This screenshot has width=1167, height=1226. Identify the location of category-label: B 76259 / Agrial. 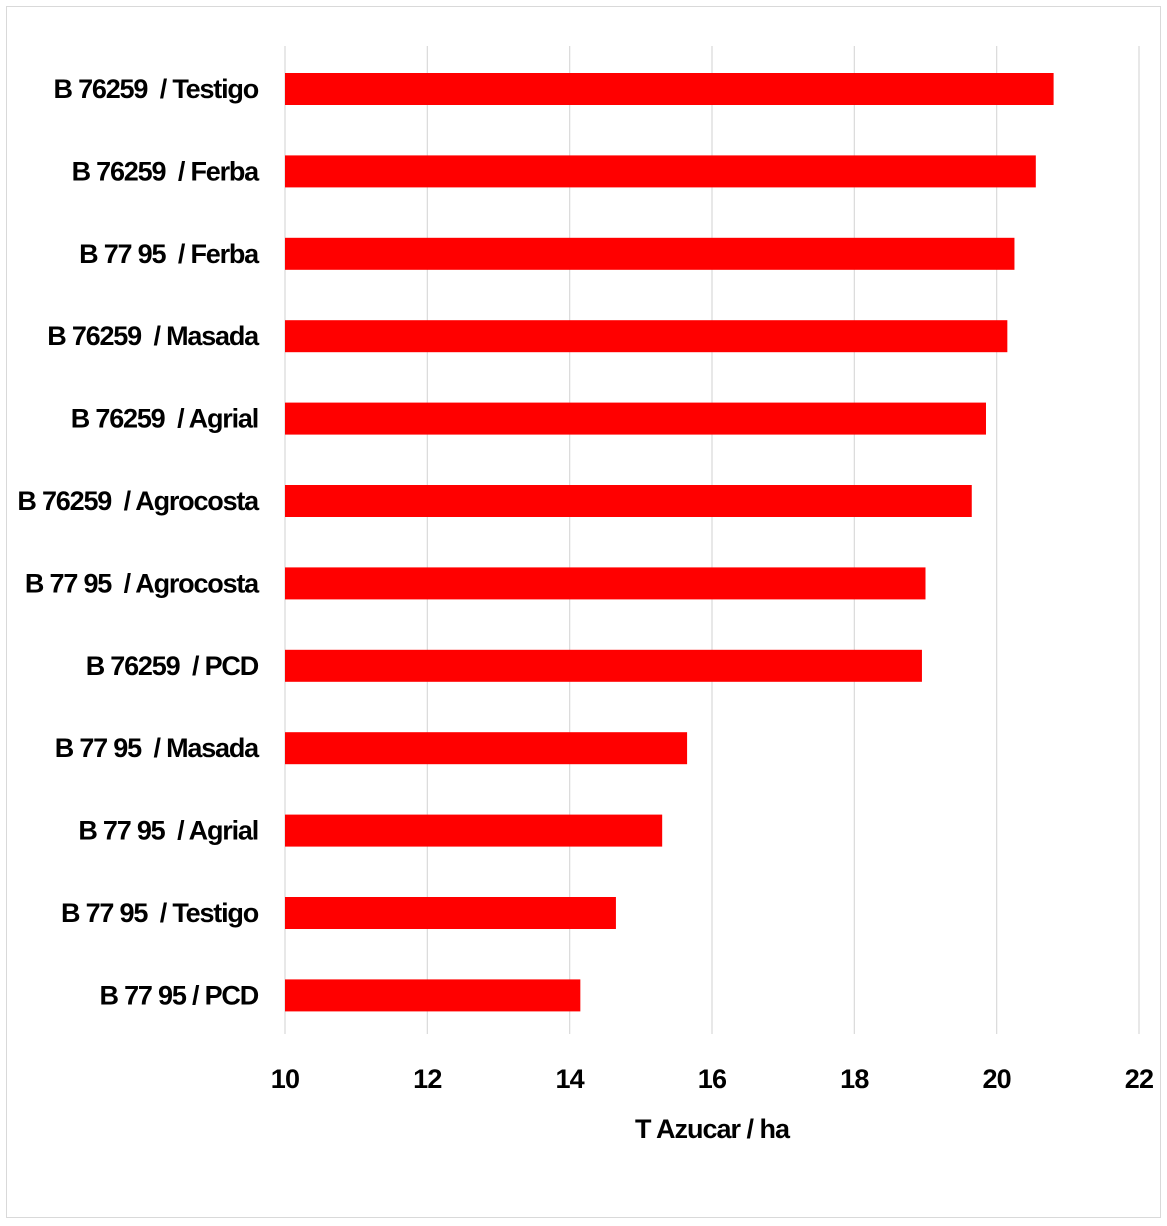
(164, 419).